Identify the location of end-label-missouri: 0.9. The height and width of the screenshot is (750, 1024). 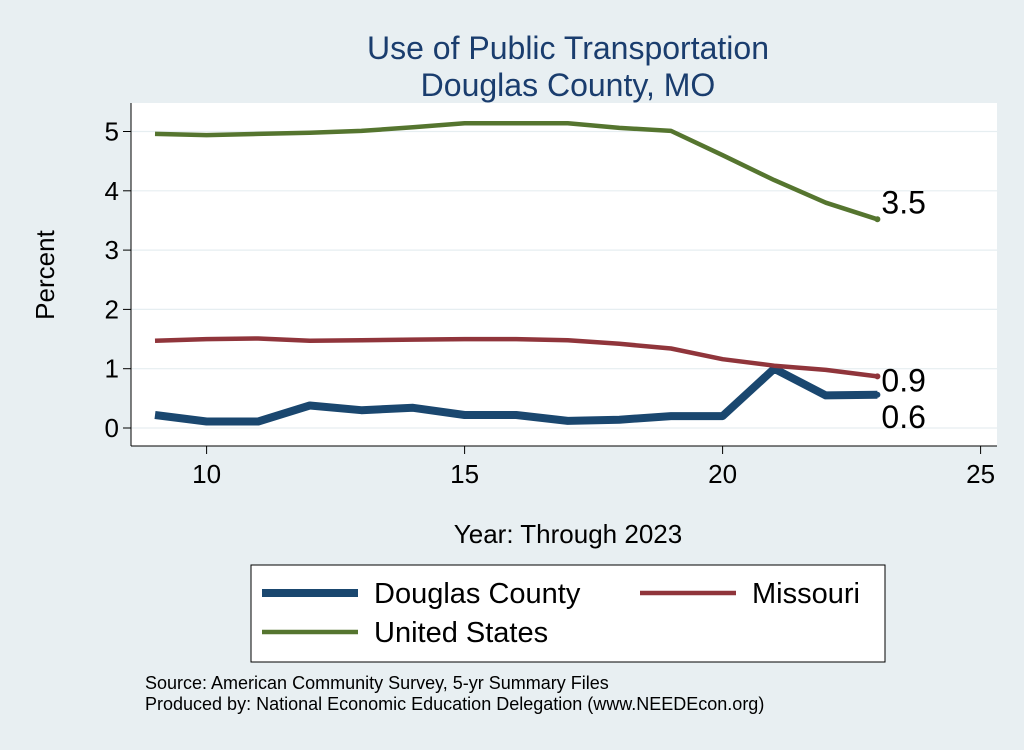
(903, 380).